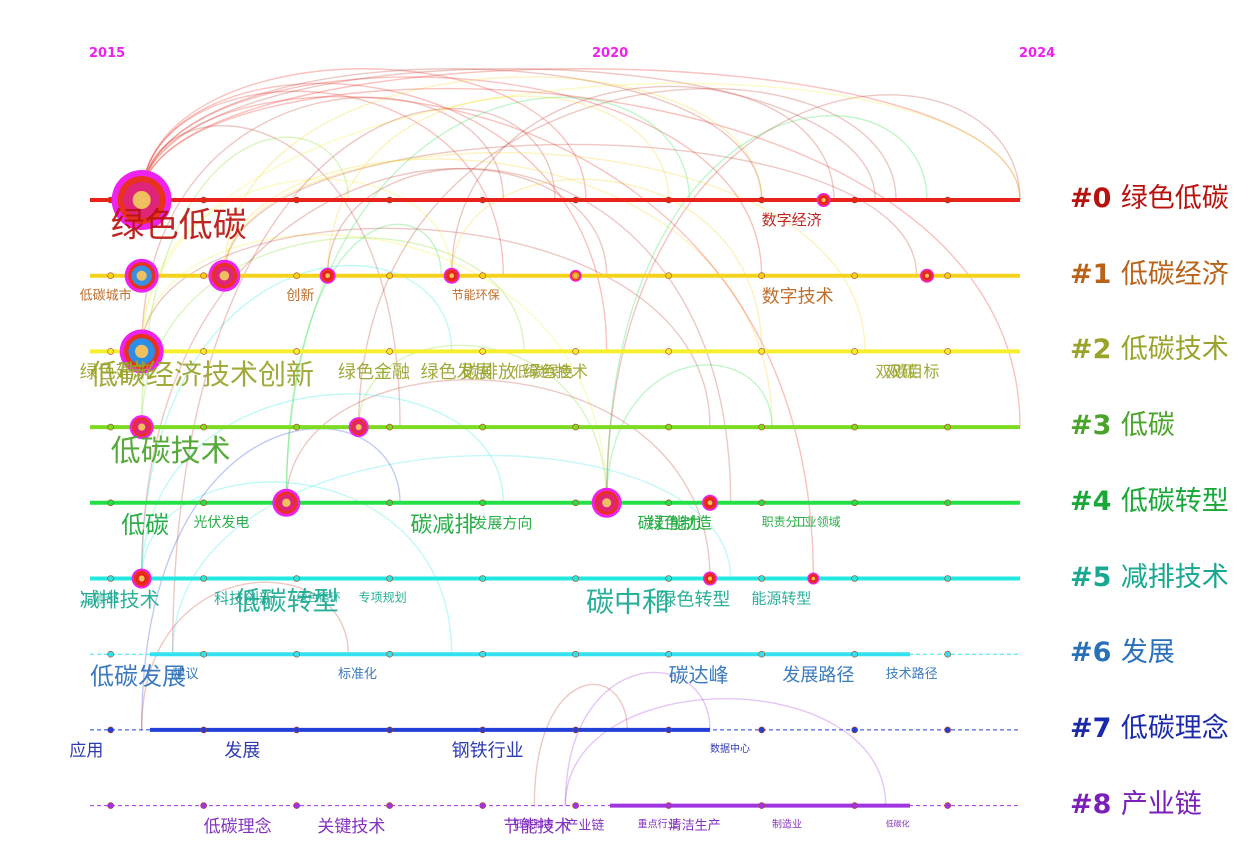  What do you see at coordinates (238, 826) in the screenshot?
I see `keyword-label: 低碳理念` at bounding box center [238, 826].